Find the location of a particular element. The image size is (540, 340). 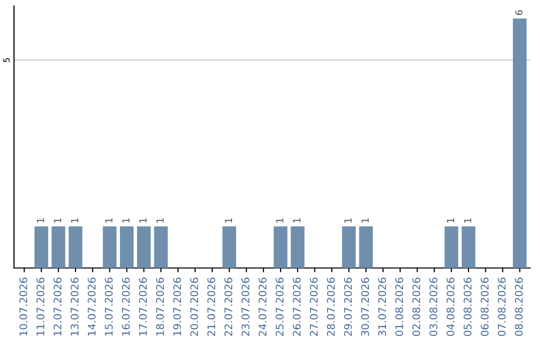

x-tick-label: 07.08.2026 is located at coordinates (502, 307).